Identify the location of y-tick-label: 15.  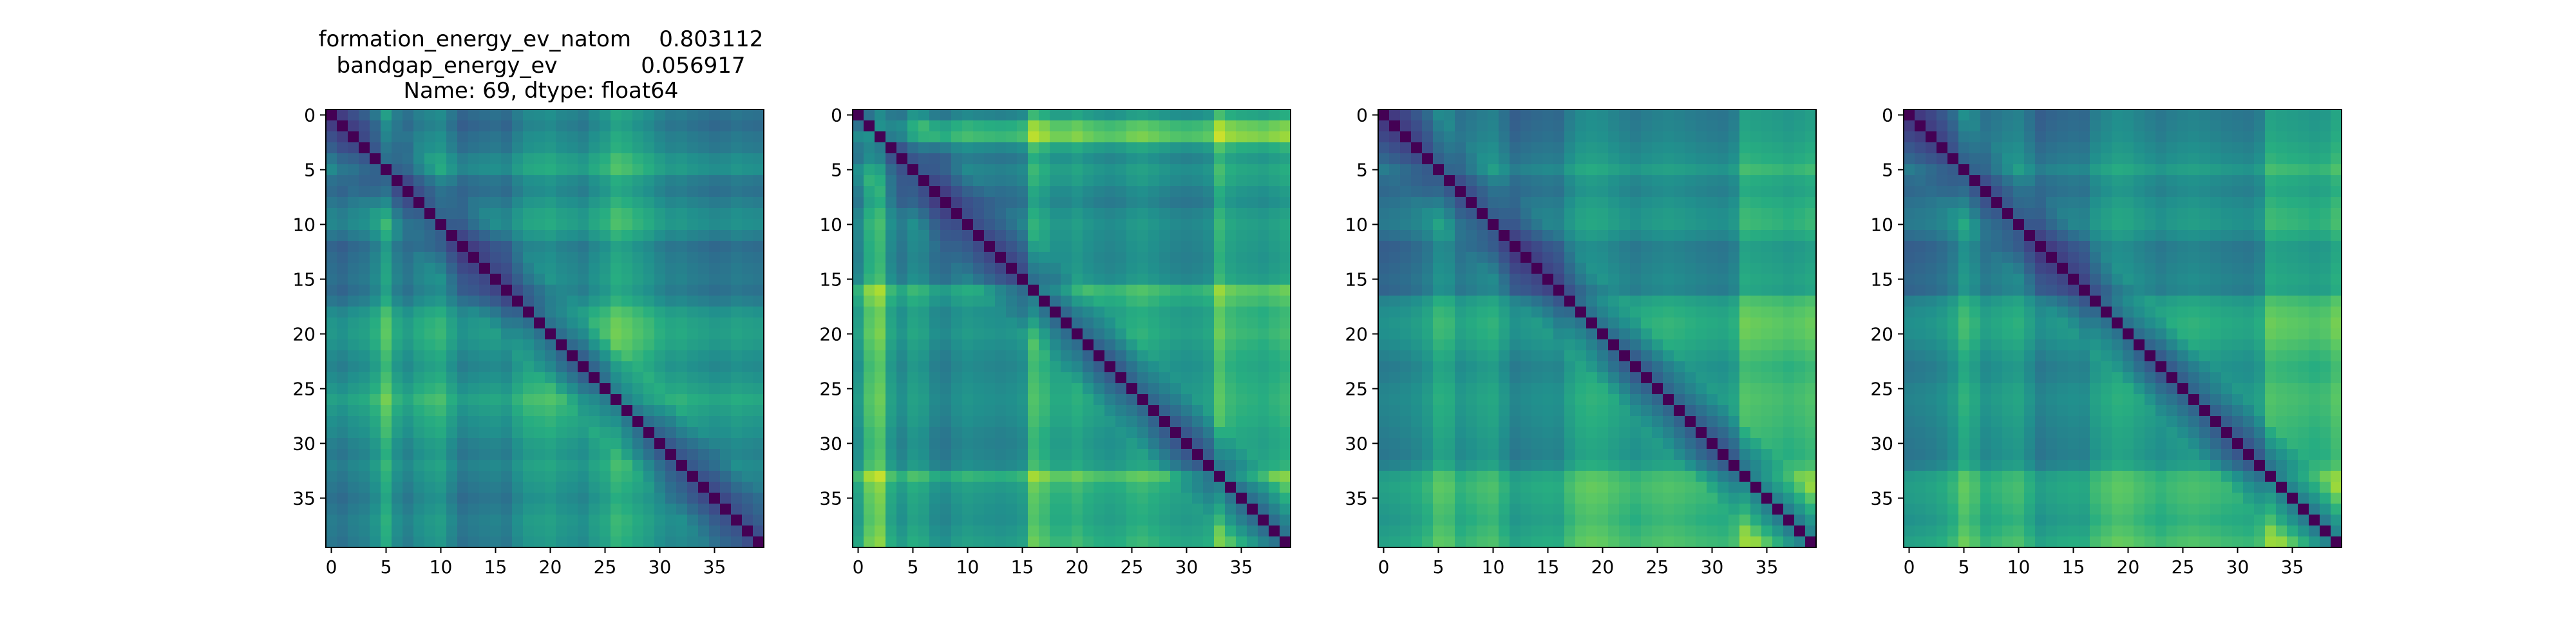
(304, 279).